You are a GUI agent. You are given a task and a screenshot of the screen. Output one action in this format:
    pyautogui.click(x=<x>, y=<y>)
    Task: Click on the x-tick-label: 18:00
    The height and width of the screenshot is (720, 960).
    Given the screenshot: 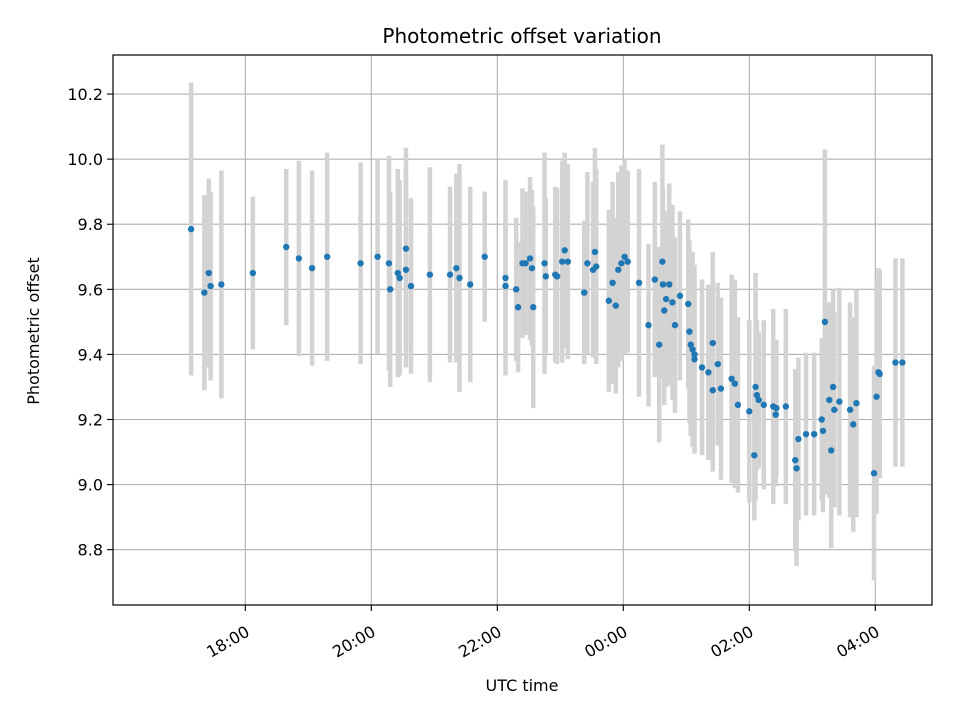 What is the action you would take?
    pyautogui.click(x=227, y=642)
    